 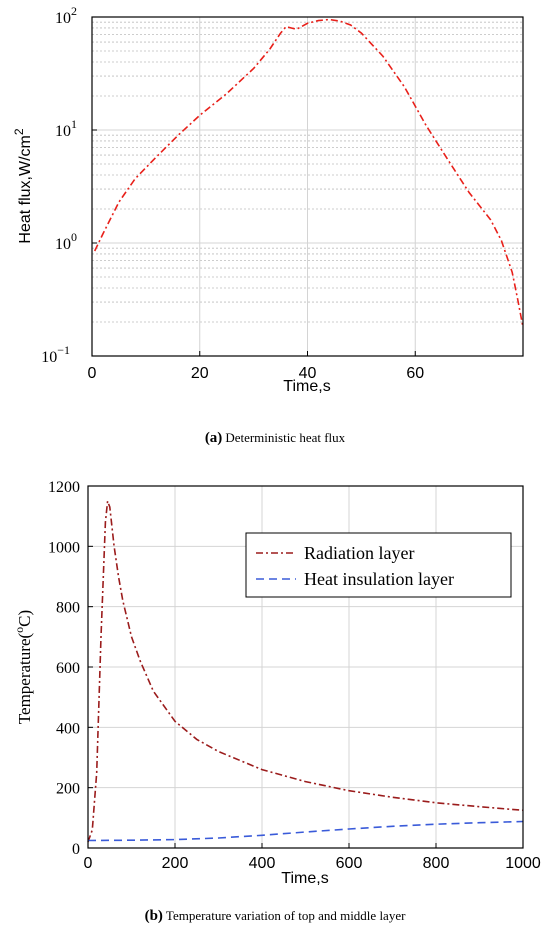 I want to click on chart-b-legend-label-radiation: Radiation layer, so click(x=359, y=553).